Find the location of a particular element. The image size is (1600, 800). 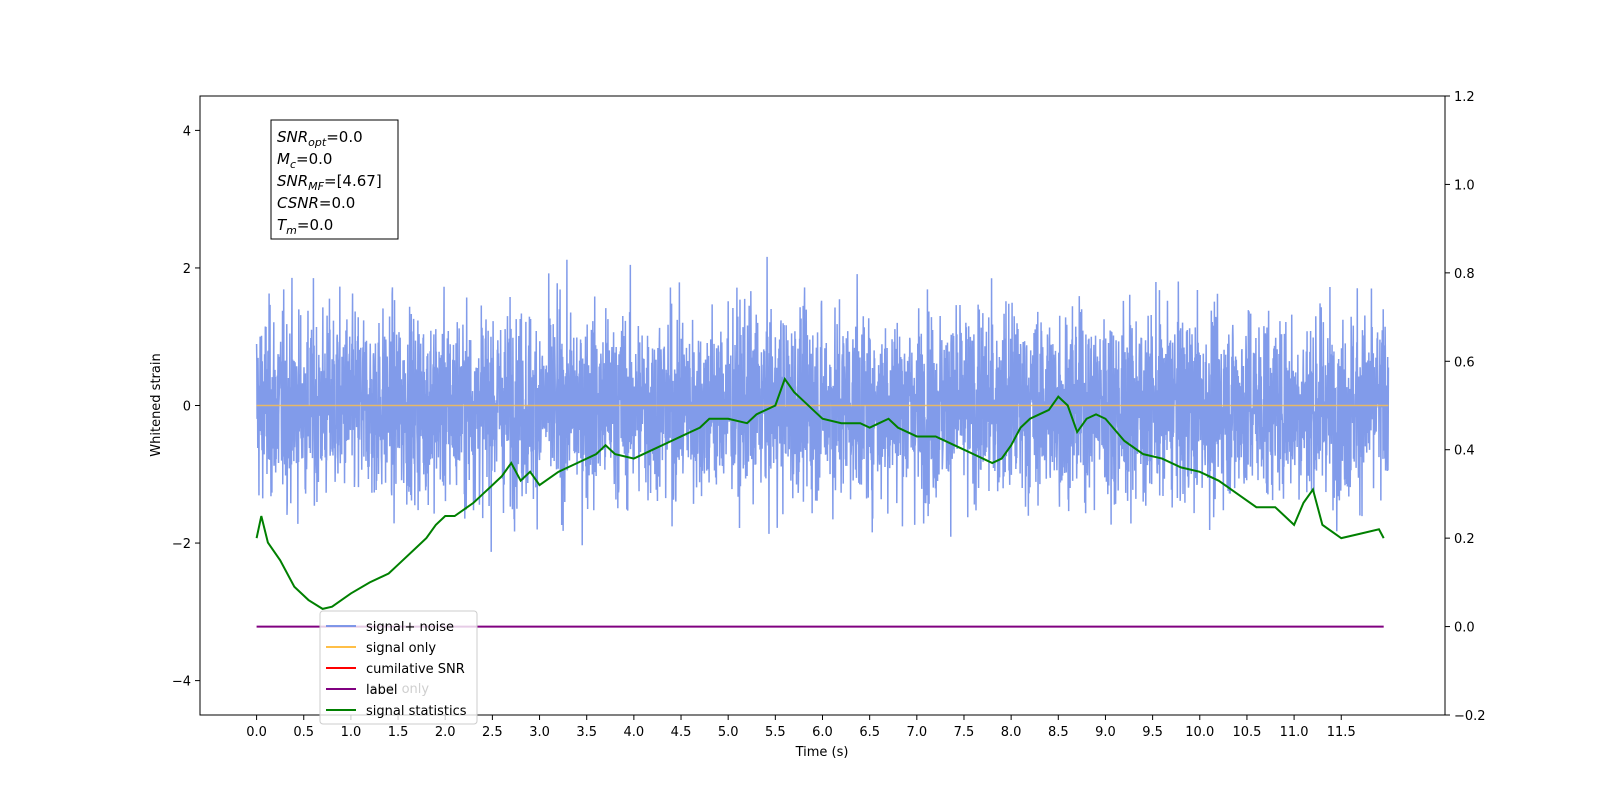

x-tick-label: 5.5 is located at coordinates (775, 732).